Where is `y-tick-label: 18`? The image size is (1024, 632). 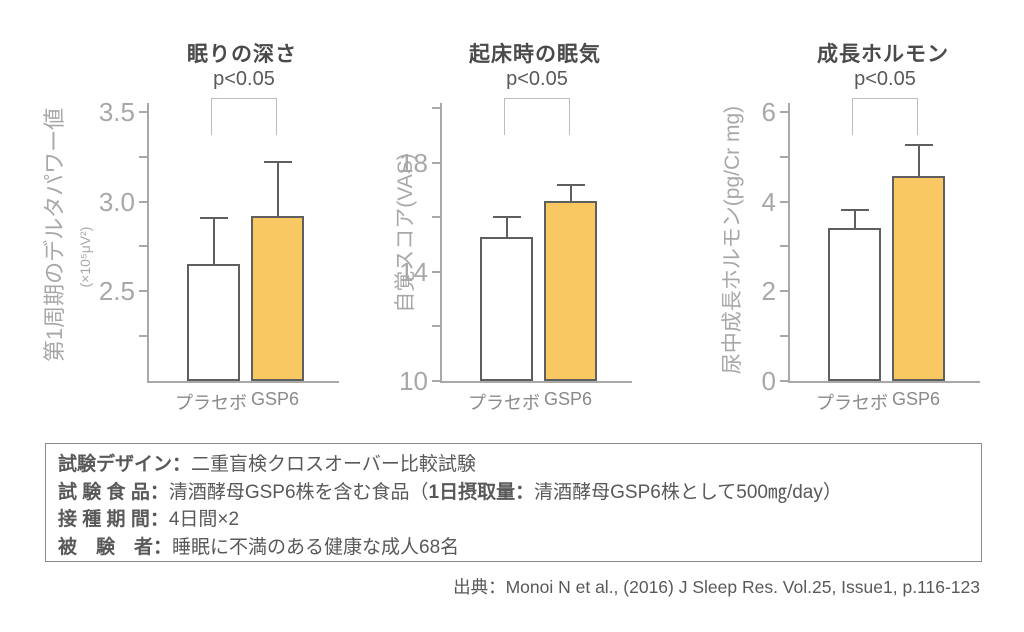 y-tick-label: 18 is located at coordinates (413, 162).